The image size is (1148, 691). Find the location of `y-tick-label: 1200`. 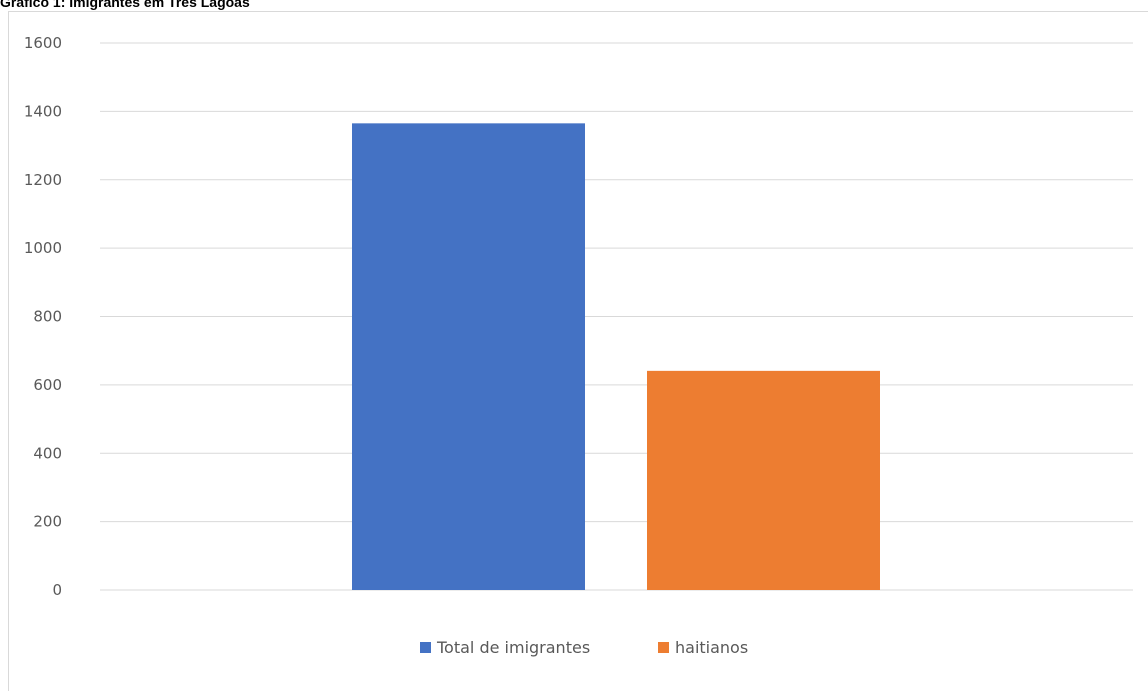

y-tick-label: 1200 is located at coordinates (43, 180).